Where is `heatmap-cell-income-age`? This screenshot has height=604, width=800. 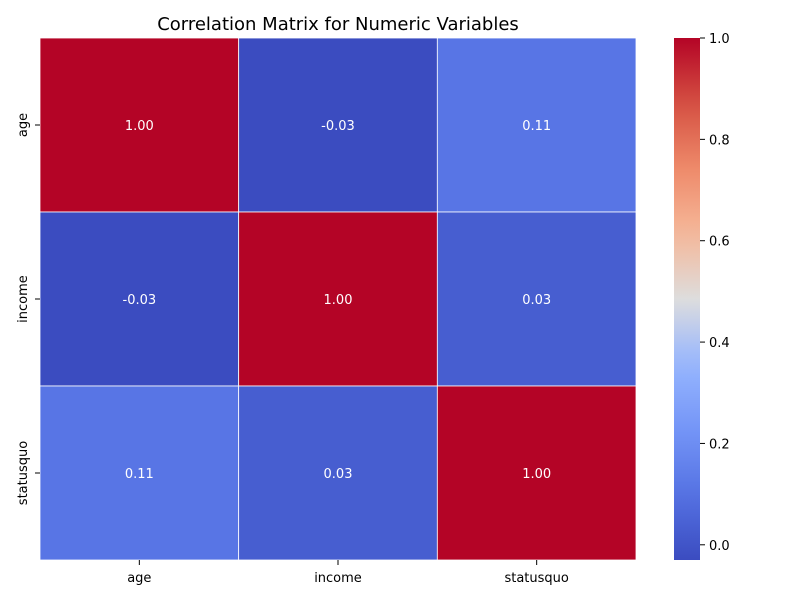 heatmap-cell-income-age is located at coordinates (139, 299).